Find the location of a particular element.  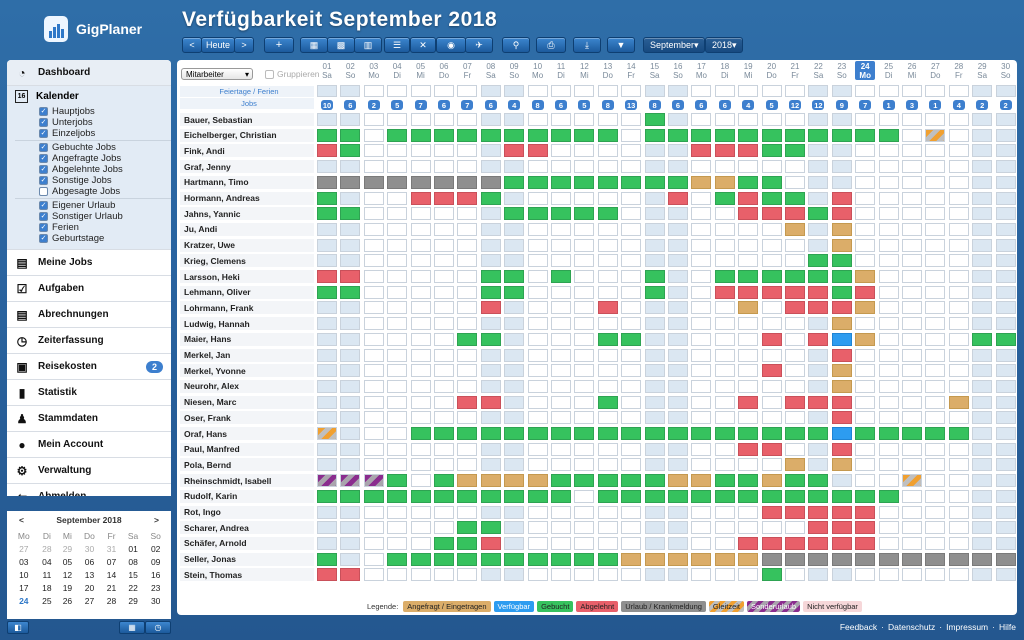

calendar-day: 11 is located at coordinates (47, 574).